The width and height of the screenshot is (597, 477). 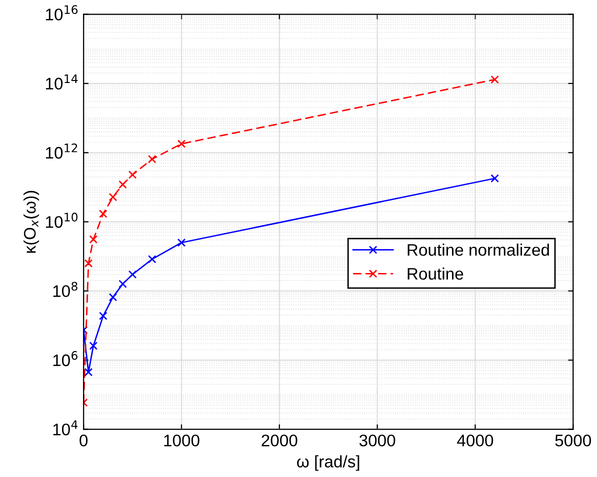 What do you see at coordinates (436, 273) in the screenshot?
I see `legend-label: Routine` at bounding box center [436, 273].